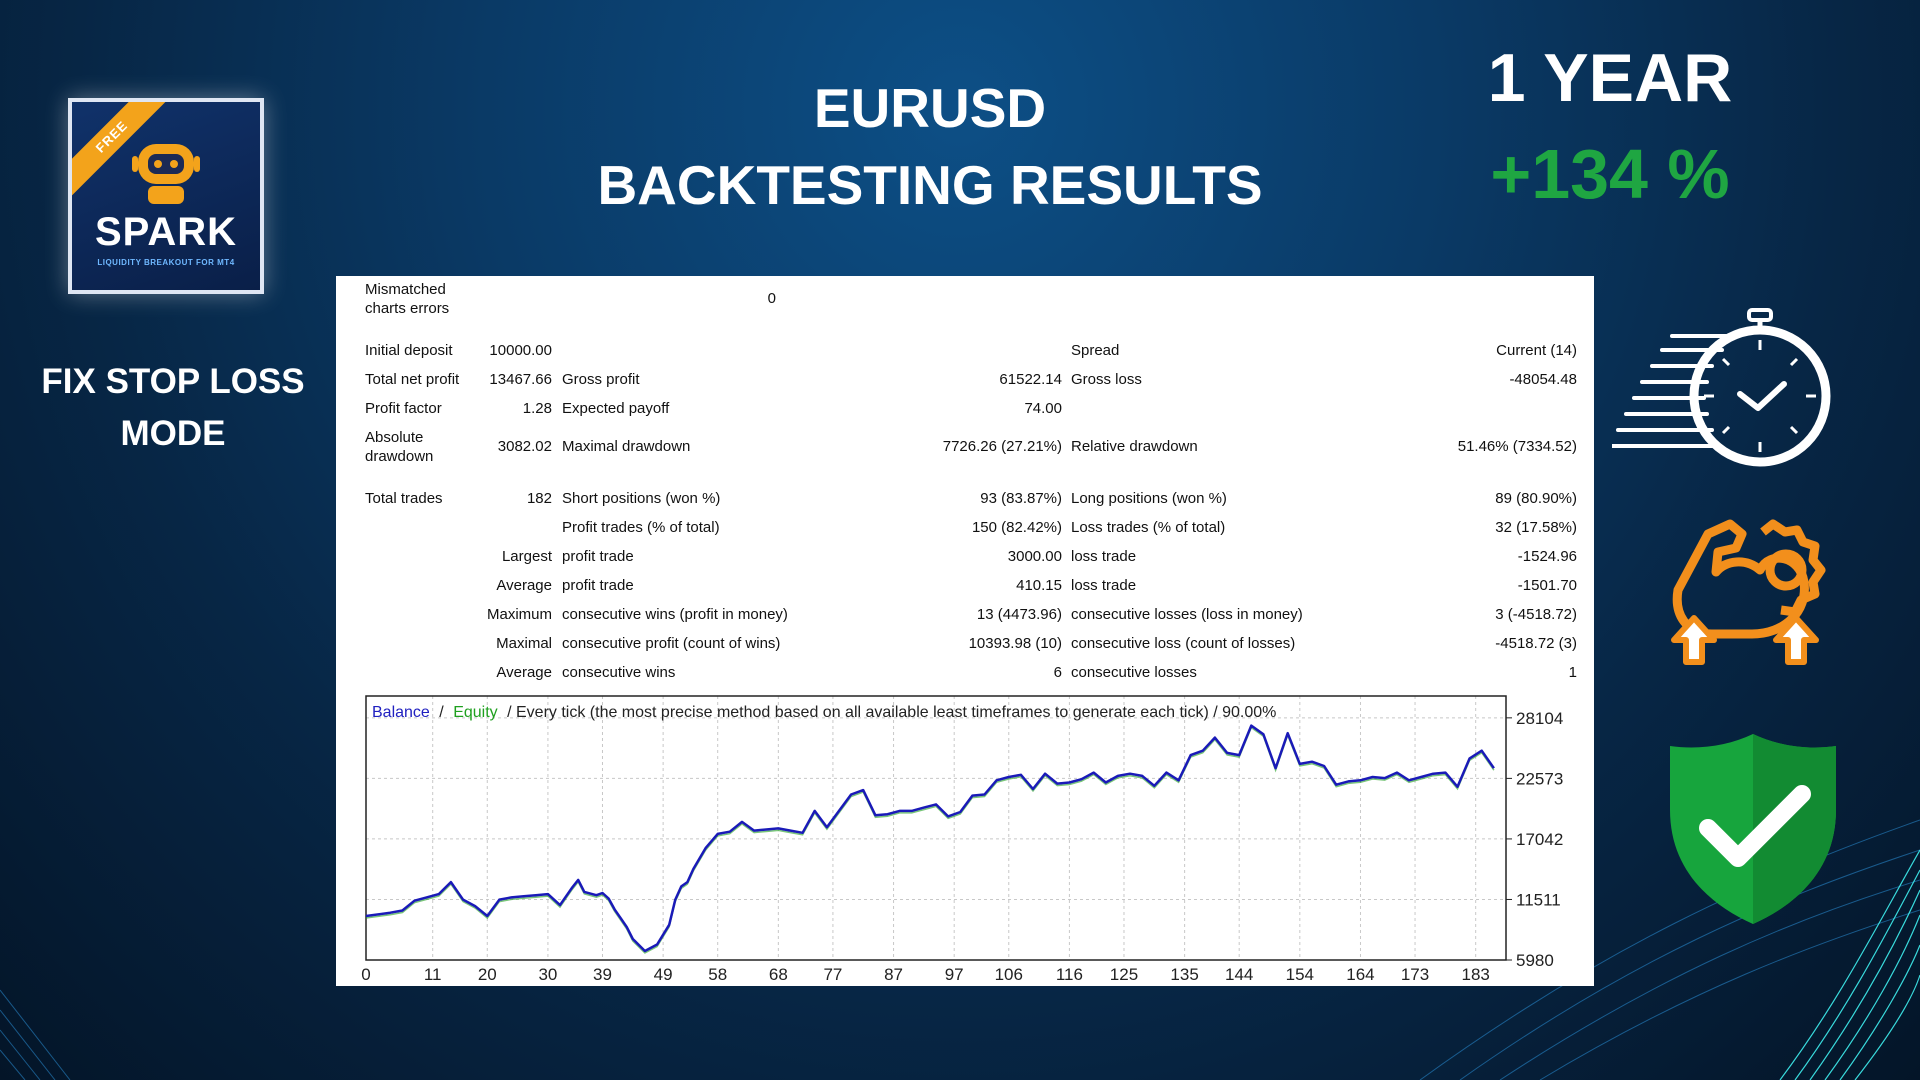 The height and width of the screenshot is (1080, 1920). What do you see at coordinates (1148, 527) in the screenshot?
I see `loss-trades-label: Loss trades (% of total)` at bounding box center [1148, 527].